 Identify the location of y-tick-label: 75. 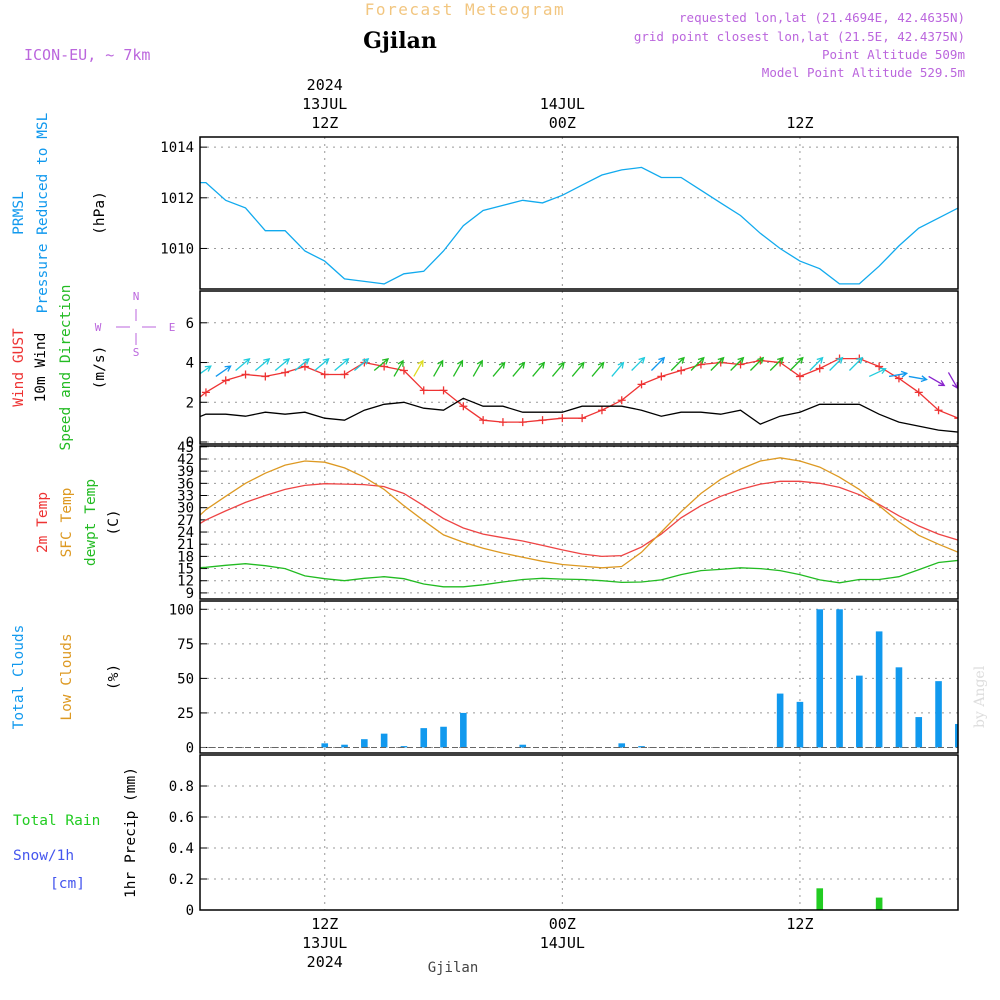
(185, 645).